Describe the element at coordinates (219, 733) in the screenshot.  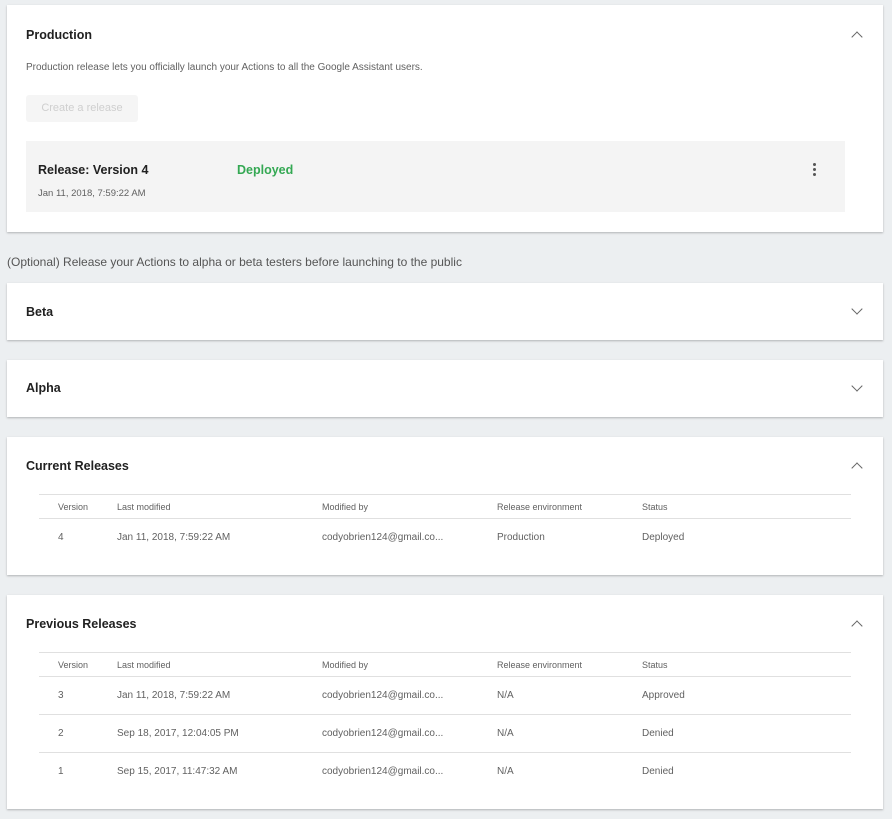
I see `cell-last-modified: Sep 18, 2017, 12:04:05 PM` at that location.